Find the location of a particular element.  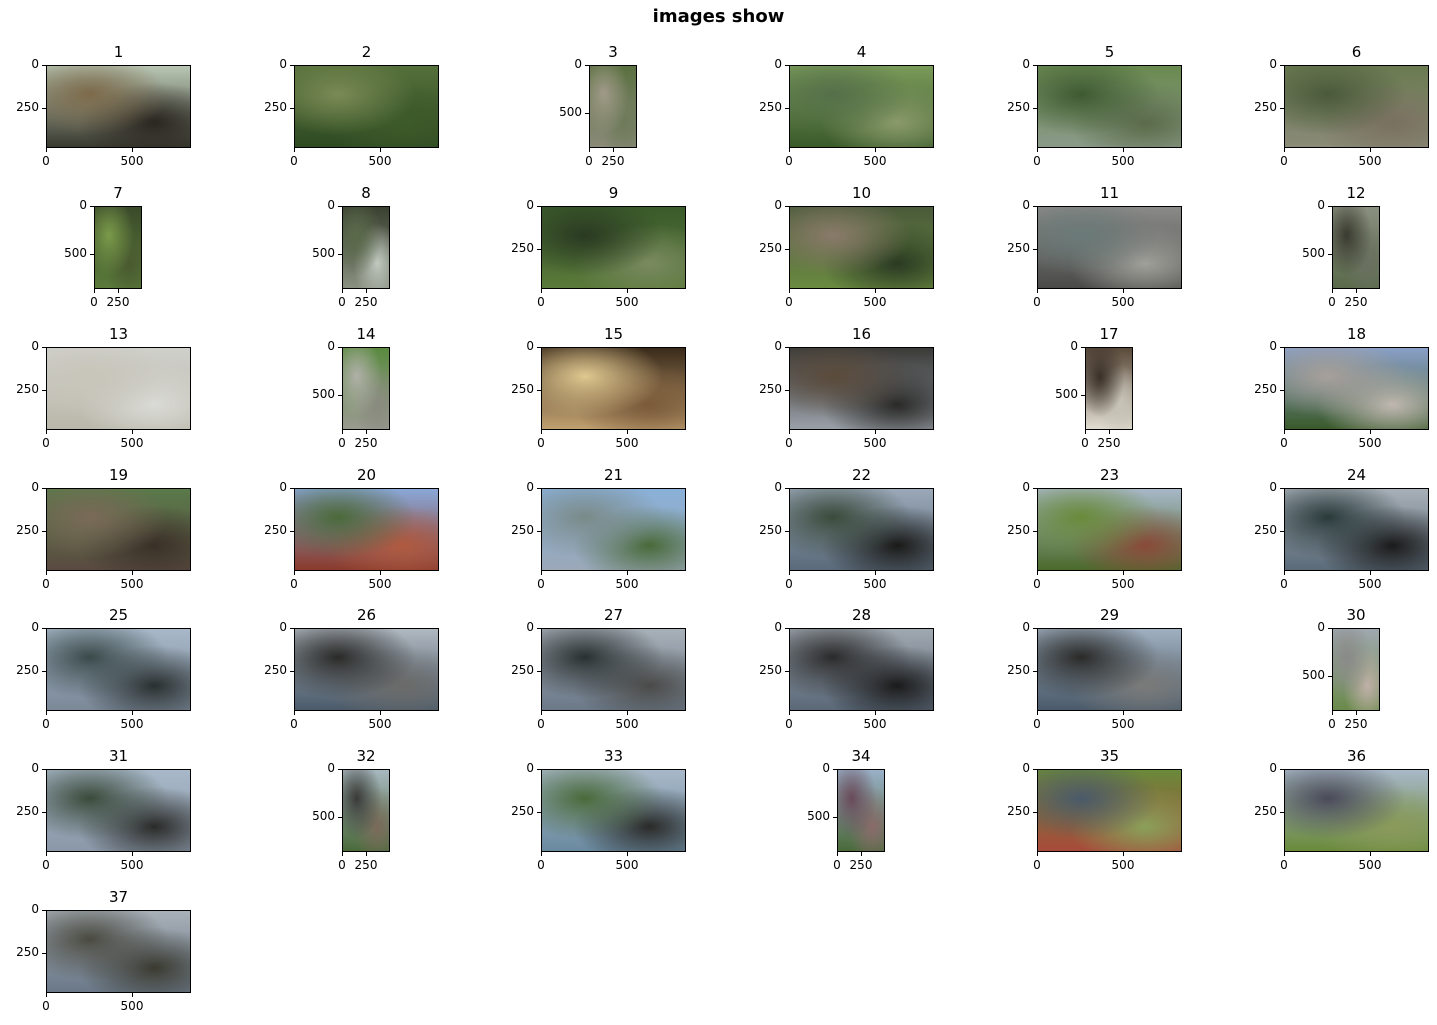

panel-title: 4 is located at coordinates (861, 52).